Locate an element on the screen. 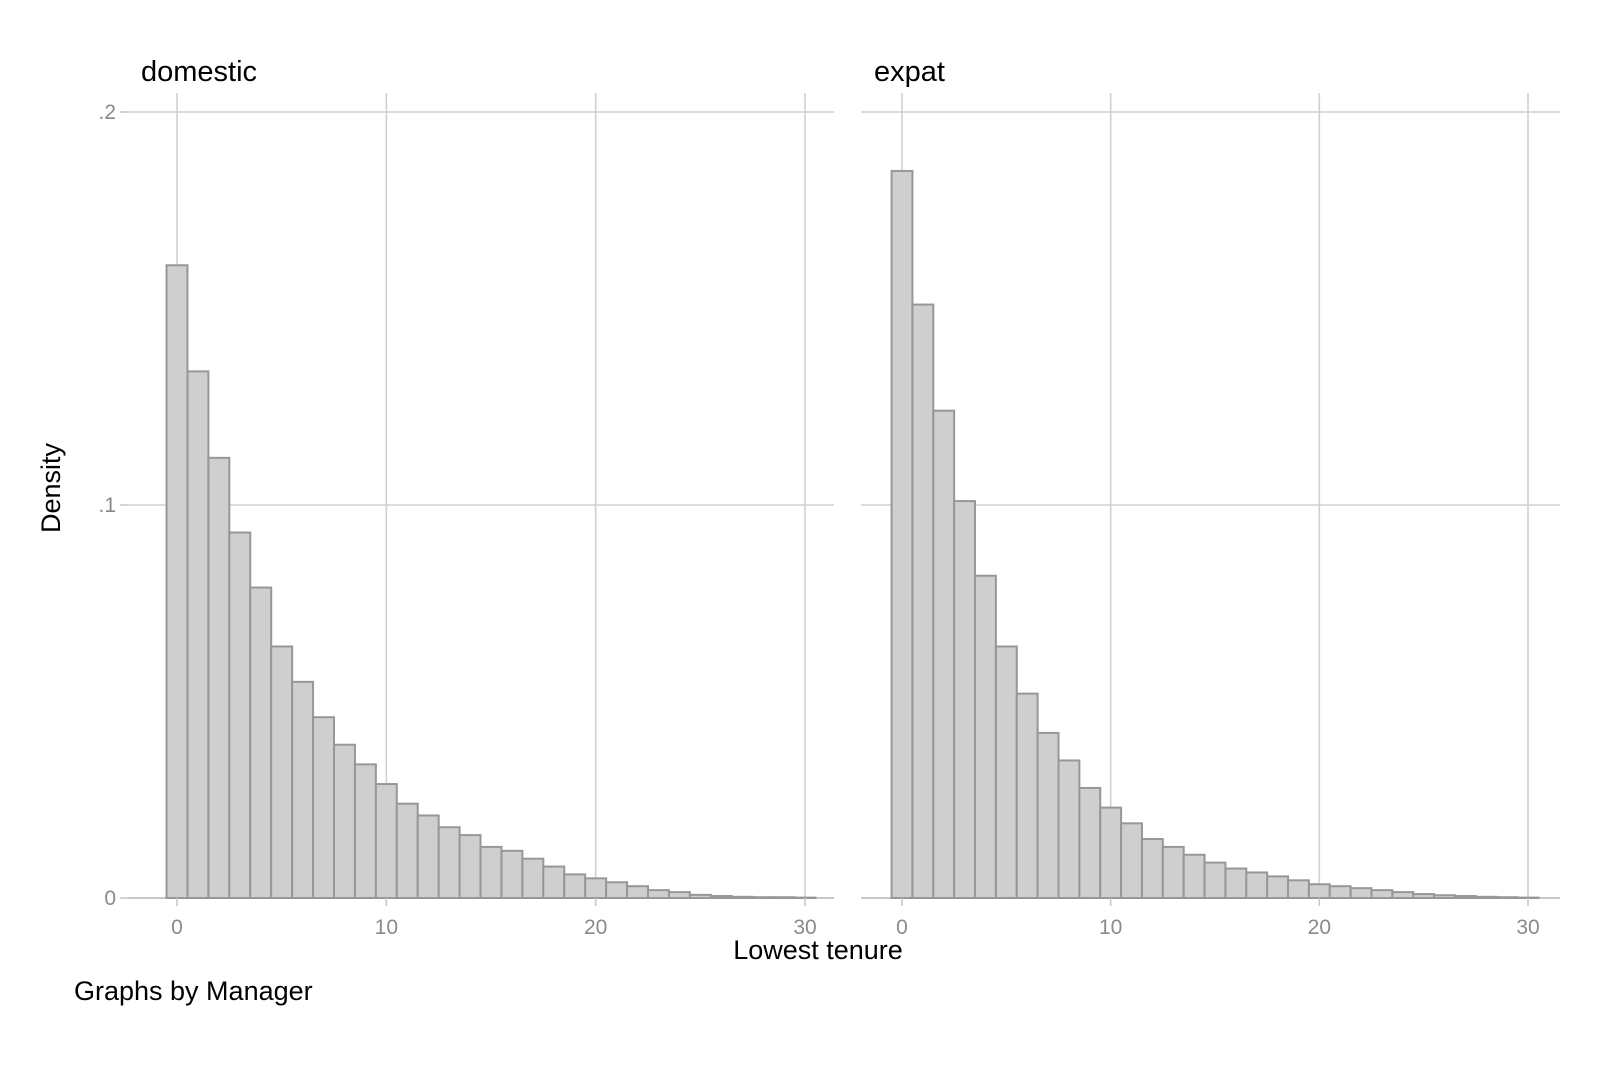 This screenshot has width=1600, height=1066. y-tick-label: 0 is located at coordinates (110, 898).